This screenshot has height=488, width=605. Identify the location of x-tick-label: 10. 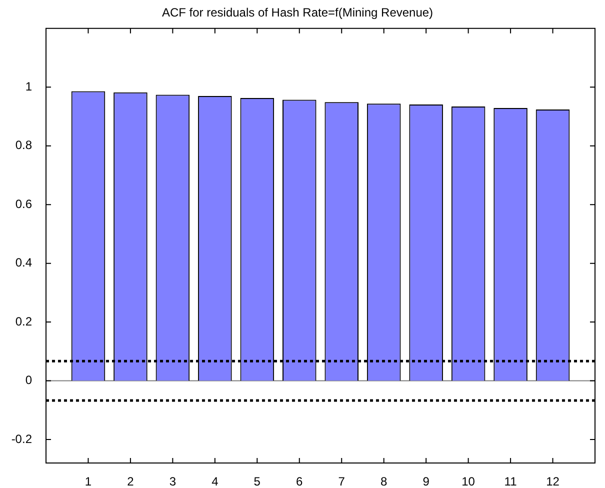
(469, 481).